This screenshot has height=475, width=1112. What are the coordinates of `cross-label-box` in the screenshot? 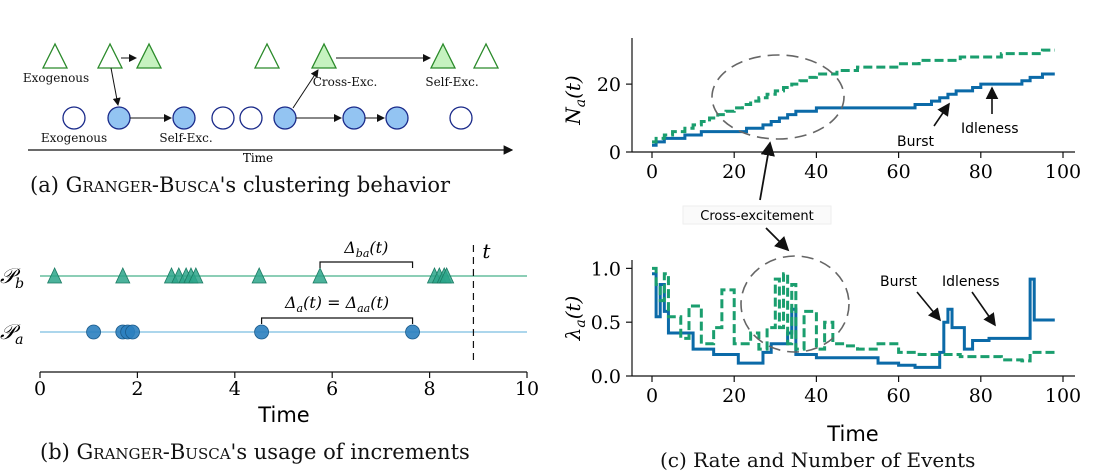 It's located at (757, 215).